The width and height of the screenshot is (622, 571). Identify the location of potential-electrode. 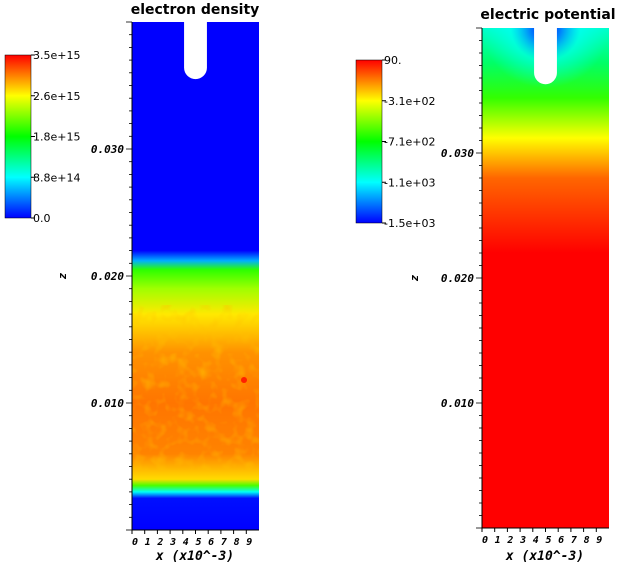
(545, 56).